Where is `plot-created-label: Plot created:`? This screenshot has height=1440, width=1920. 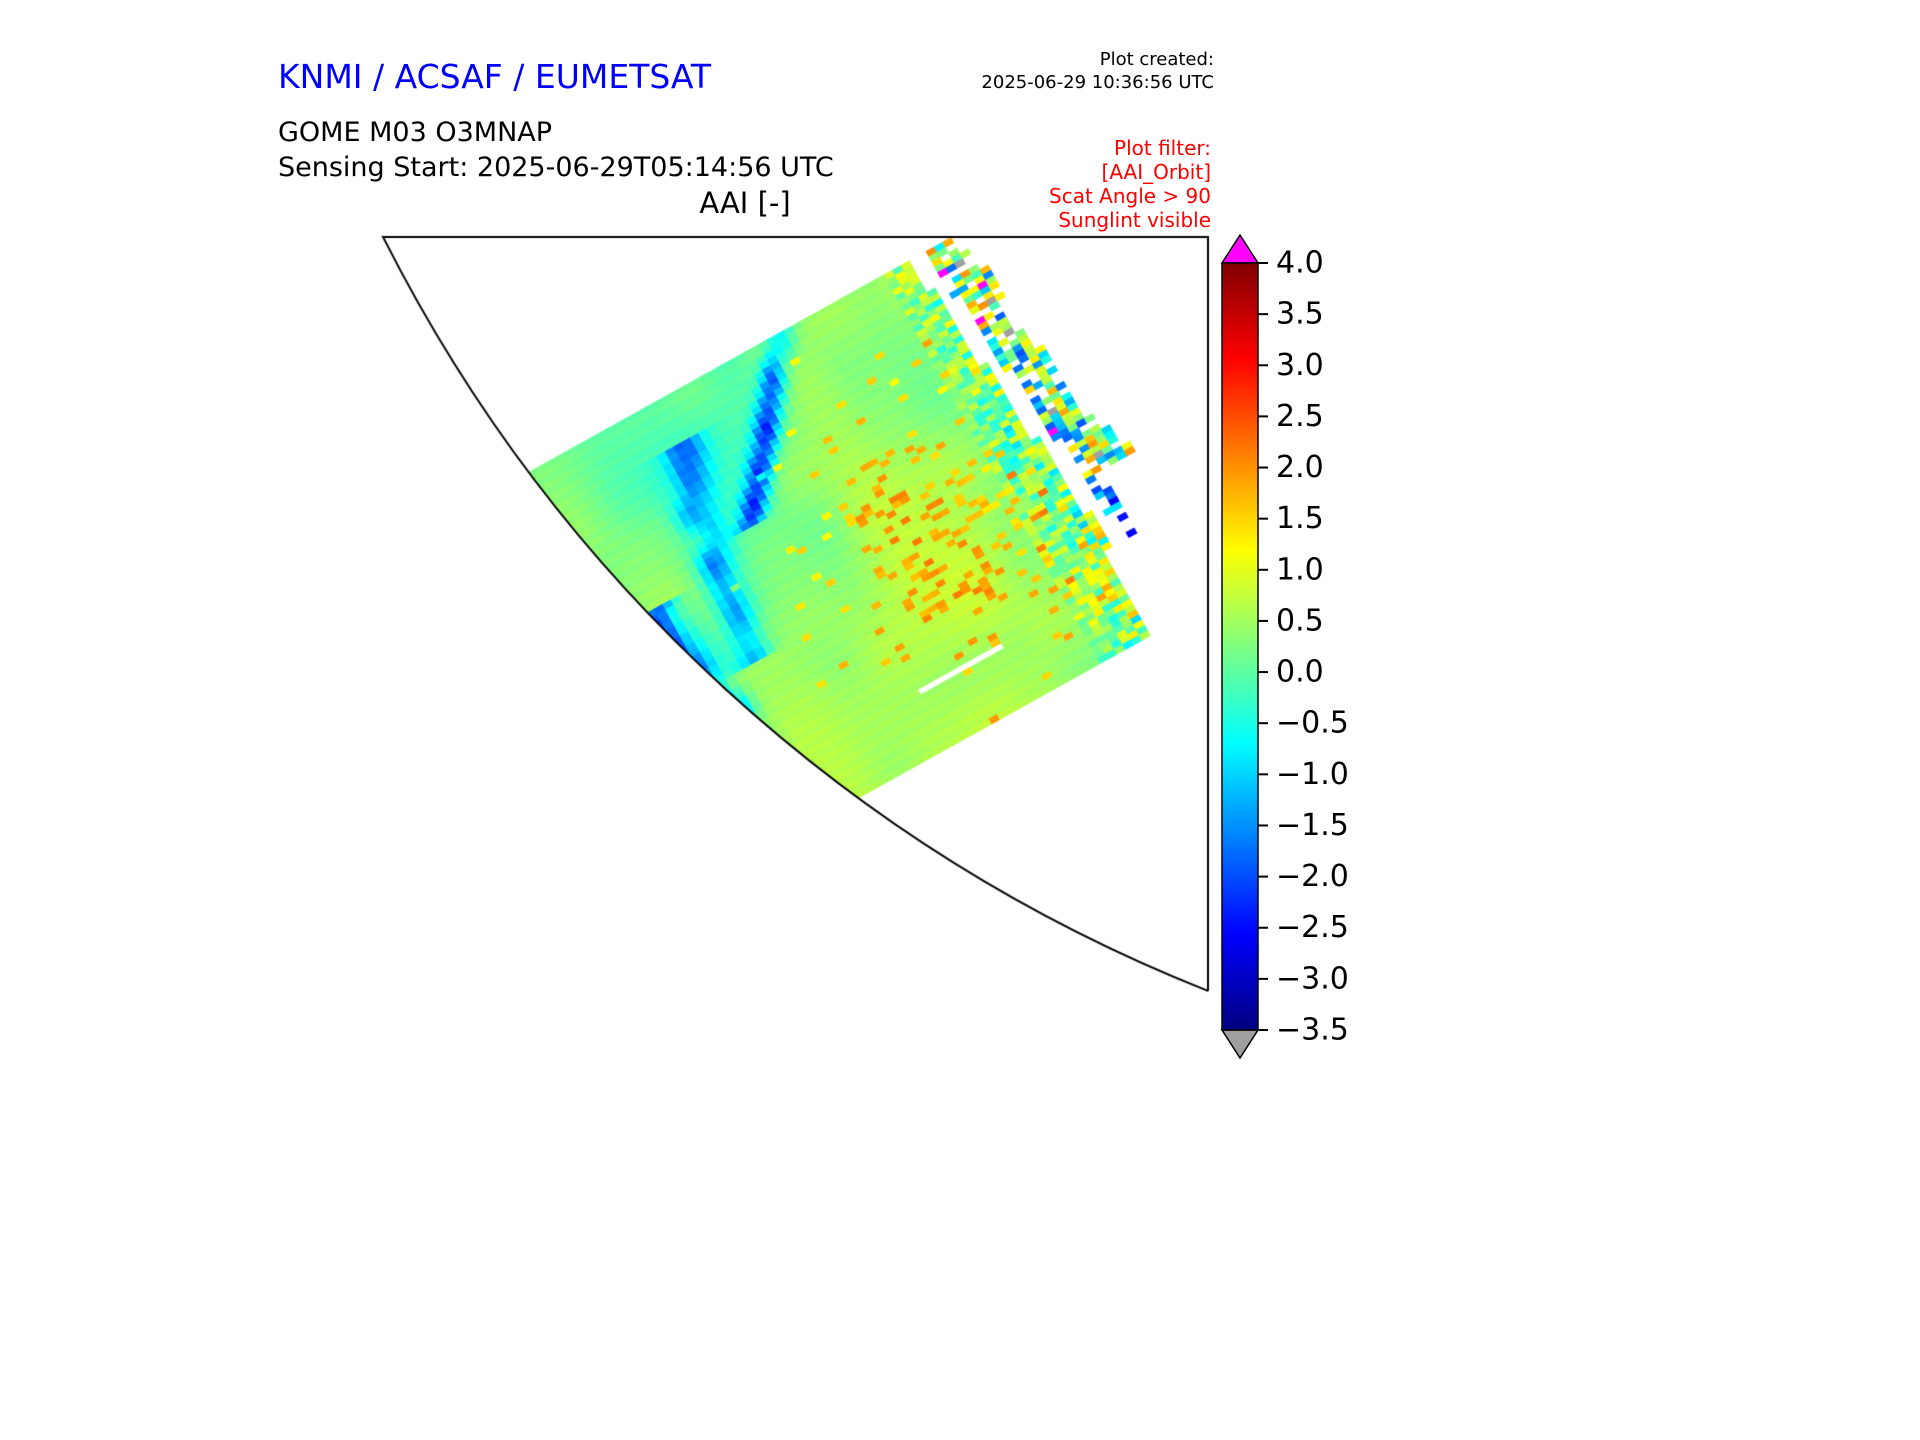 plot-created-label: Plot created: is located at coordinates (1156, 59).